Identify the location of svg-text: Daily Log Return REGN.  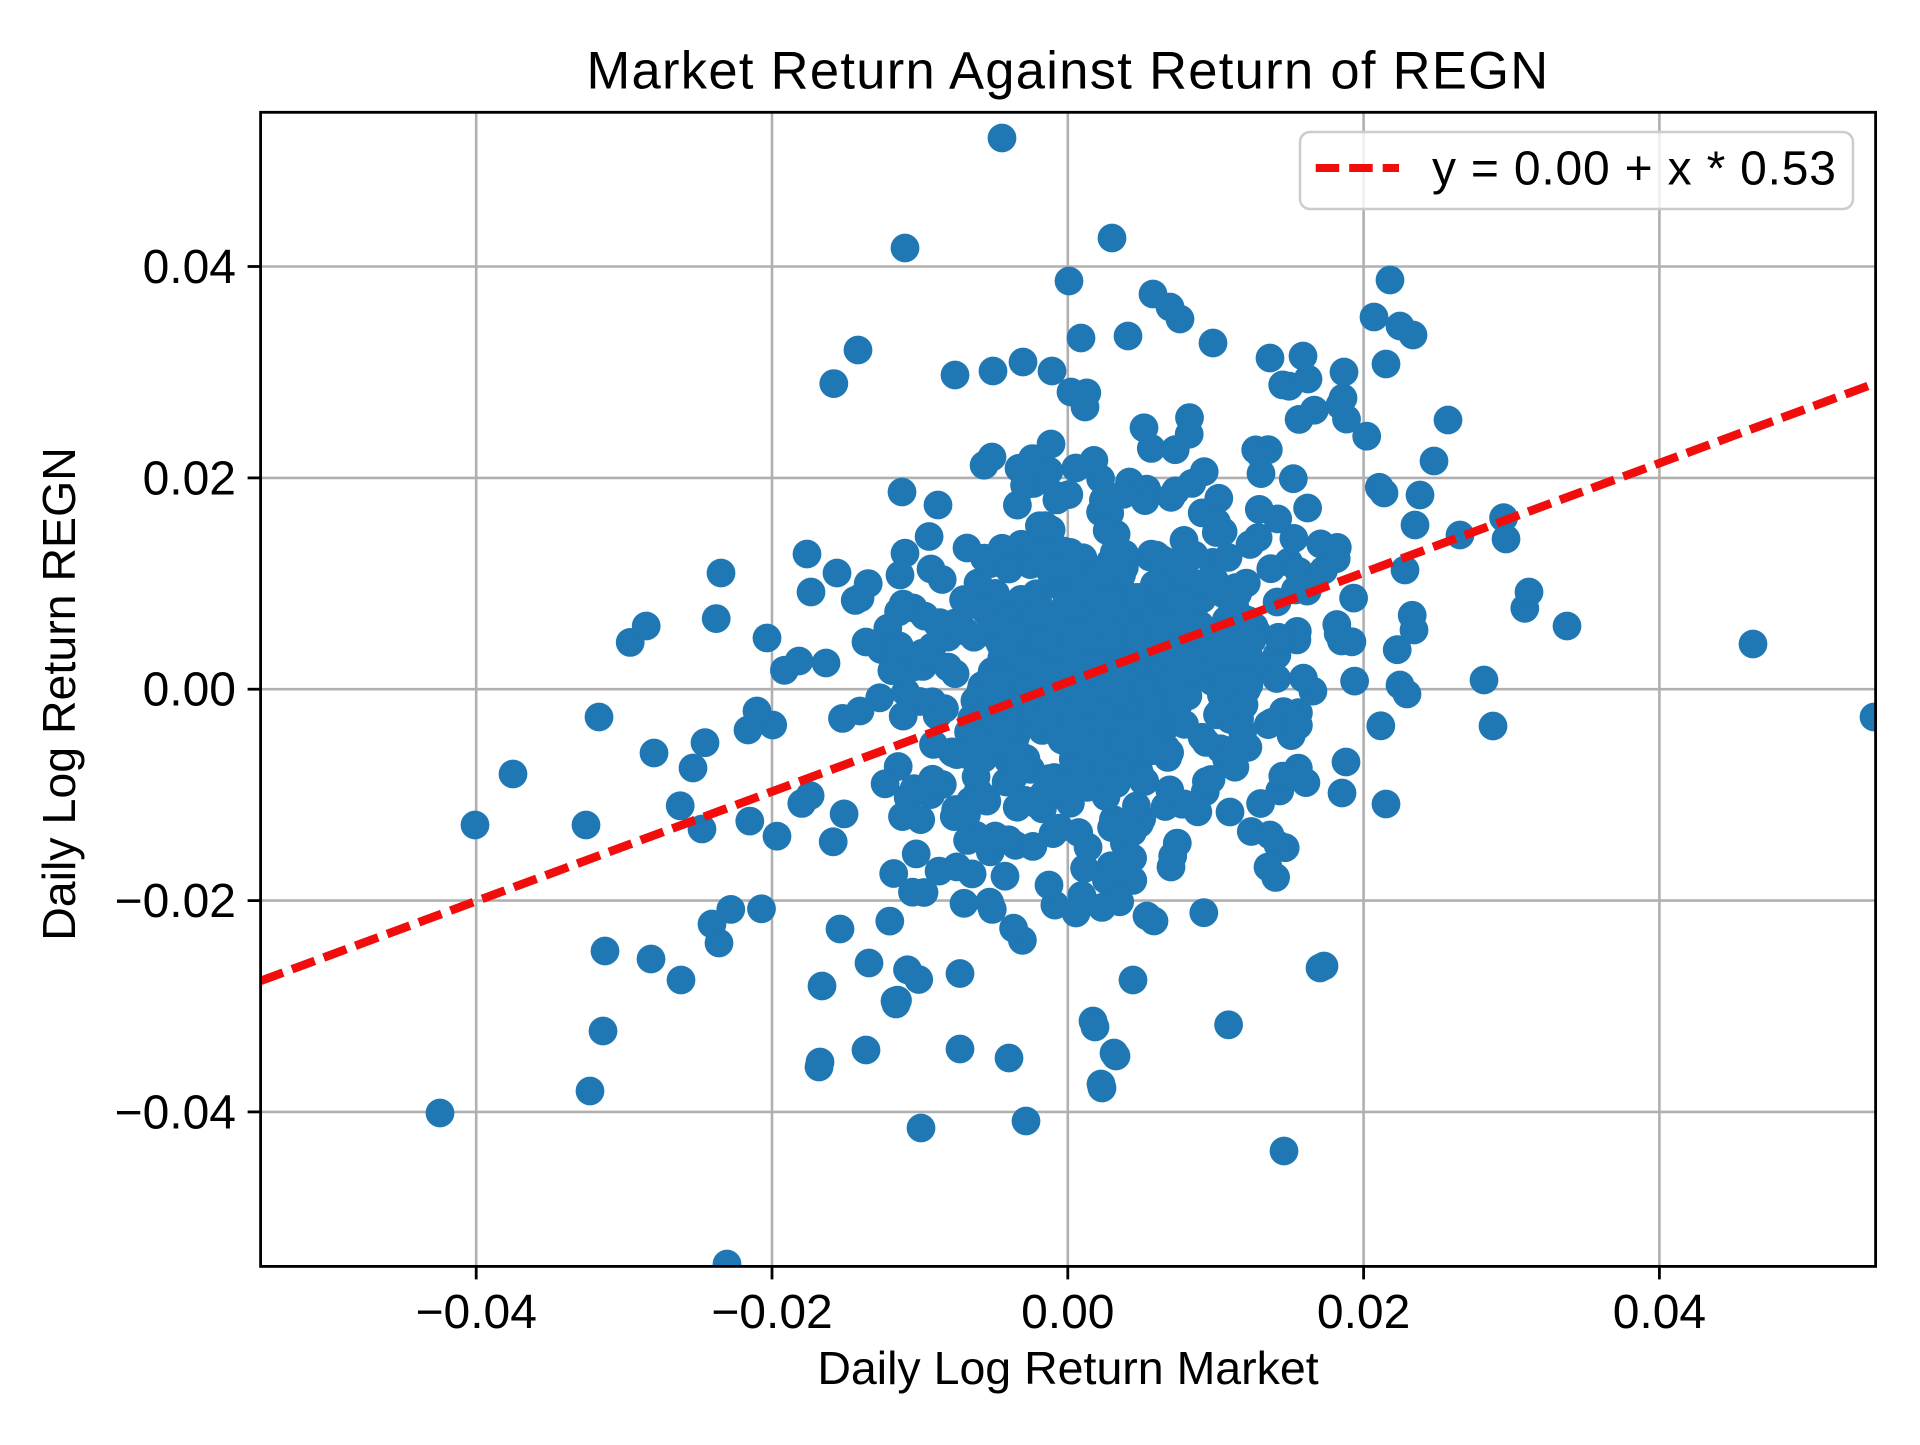
(59, 694).